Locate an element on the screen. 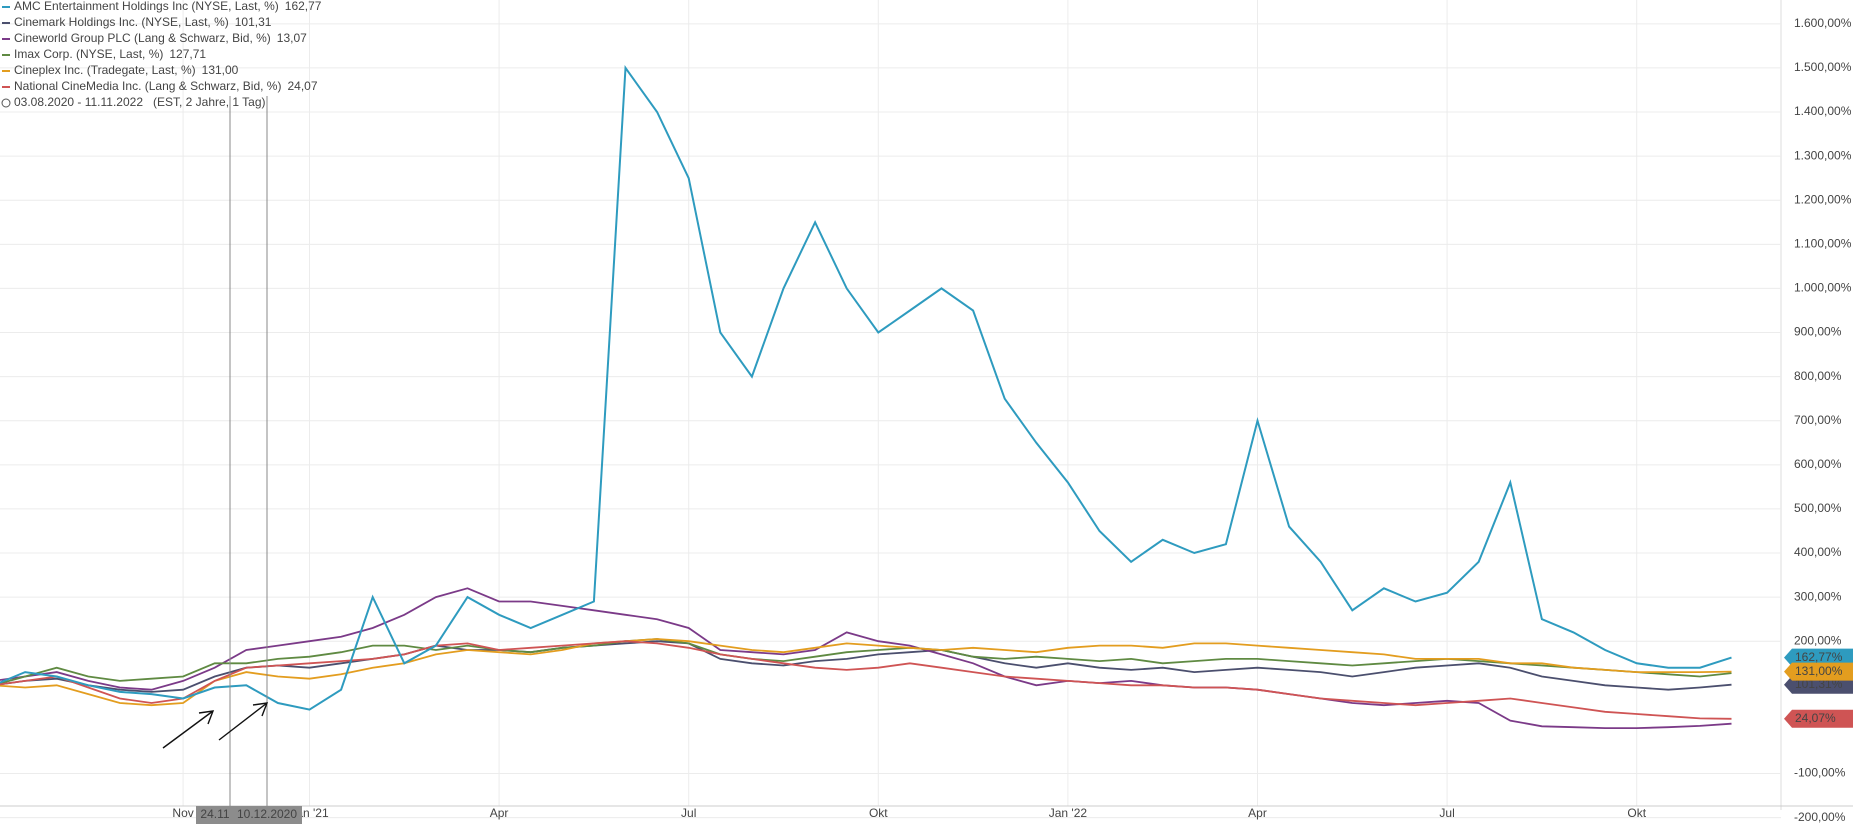 This screenshot has width=1853, height=826. y-tick-label: 300,00% is located at coordinates (1818, 596).